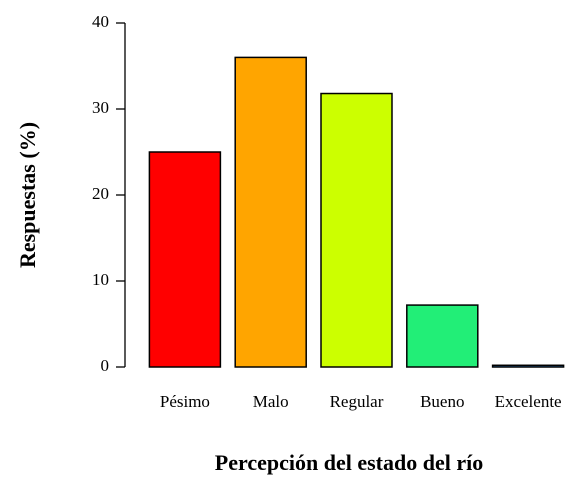 This screenshot has width=573, height=479. I want to click on y-axis-title: Respuestas (%), so click(27, 195).